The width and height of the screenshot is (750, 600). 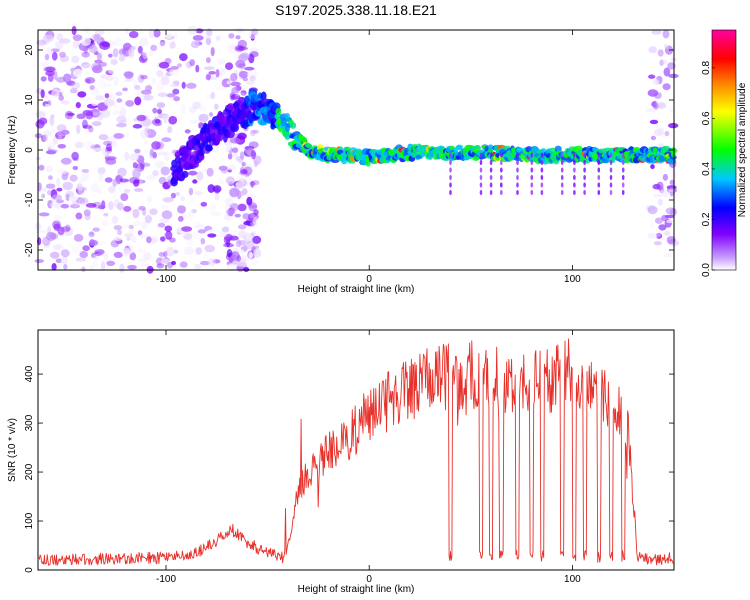 I want to click on y-tick-label: 400, so click(x=29, y=373).